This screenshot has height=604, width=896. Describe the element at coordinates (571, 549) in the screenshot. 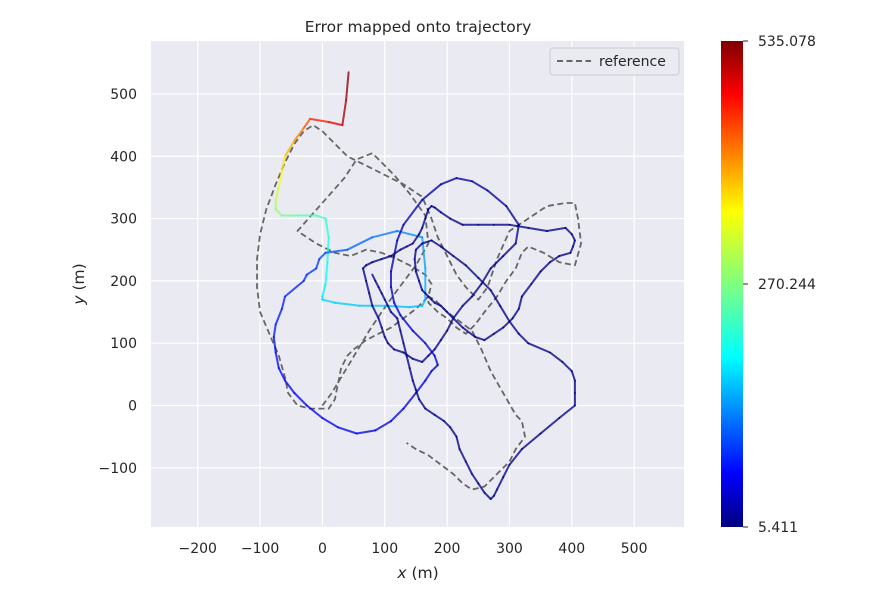

I see `x-tick-label: 400` at that location.